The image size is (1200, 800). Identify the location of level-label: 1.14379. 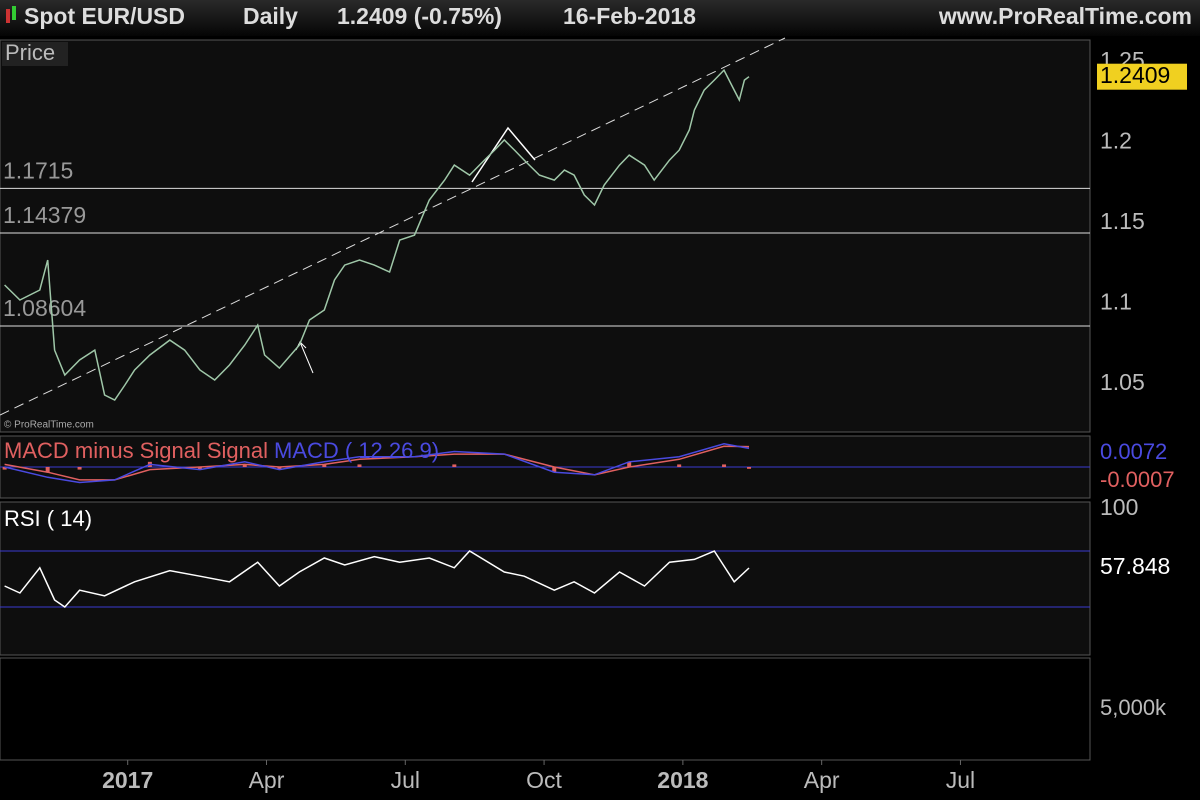
(44, 215).